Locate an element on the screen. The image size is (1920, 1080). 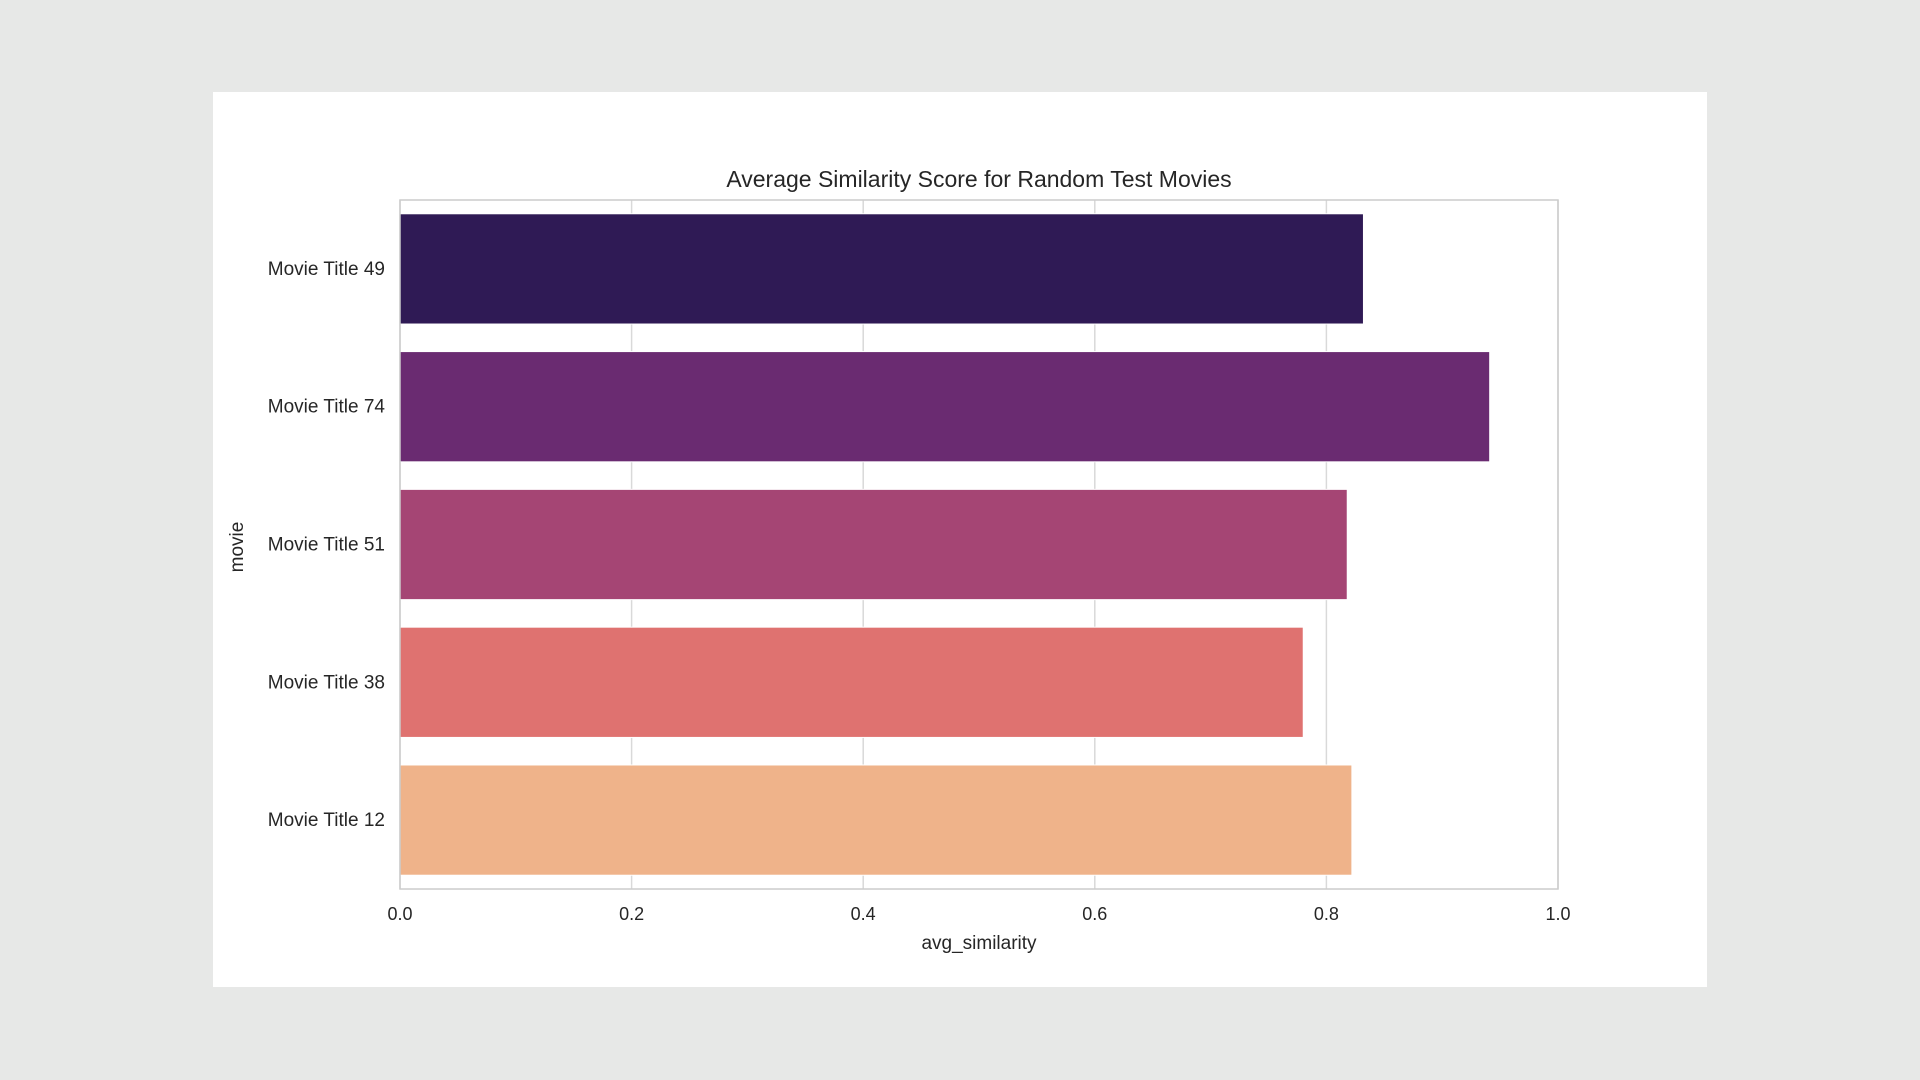
y-tick-label: Movie Title 38 is located at coordinates (326, 682).